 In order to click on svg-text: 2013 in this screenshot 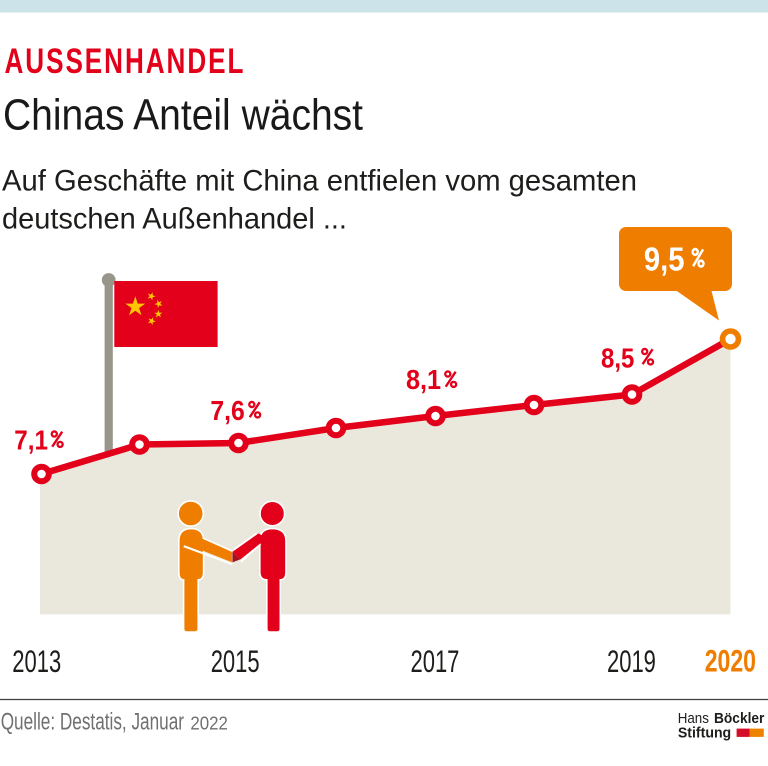, I will do `click(36, 661)`.